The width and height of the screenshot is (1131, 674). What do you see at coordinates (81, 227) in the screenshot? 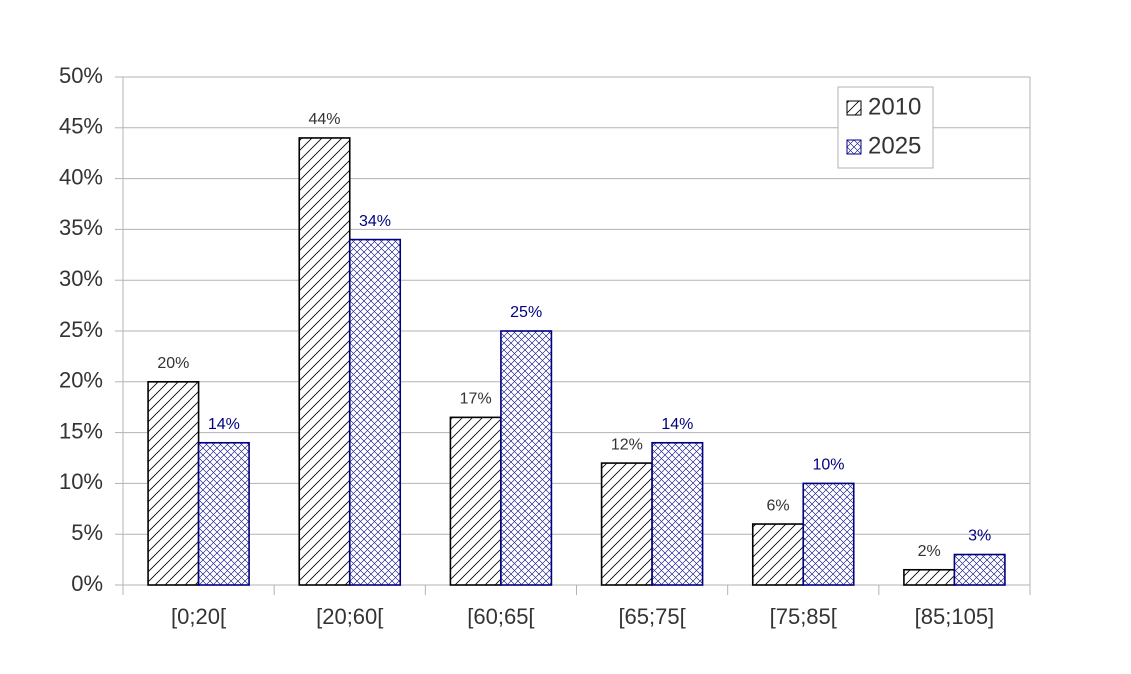
I see `y-tick-label: 35%` at bounding box center [81, 227].